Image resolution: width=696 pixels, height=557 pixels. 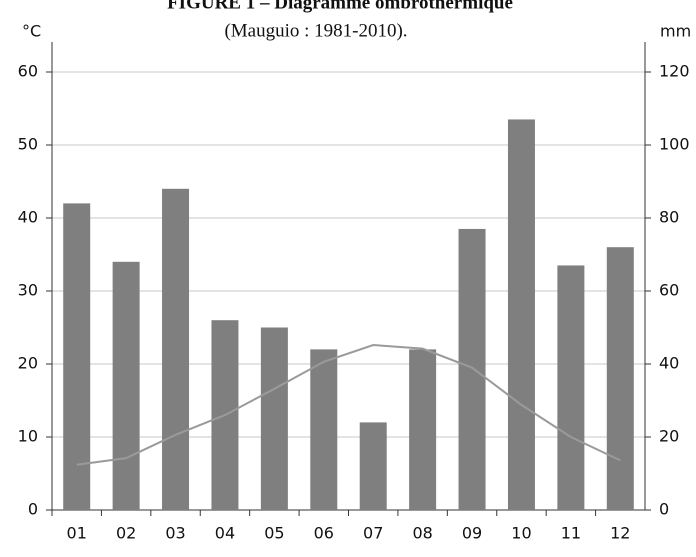 I want to click on x-tick-label: 08, so click(x=422, y=533).